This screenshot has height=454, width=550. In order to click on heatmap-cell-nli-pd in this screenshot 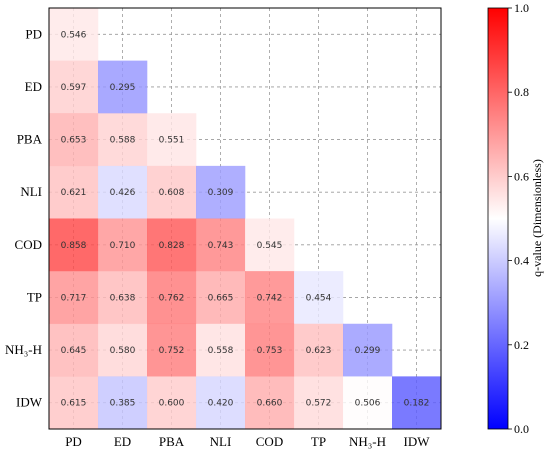, I will do `click(74, 192)`.